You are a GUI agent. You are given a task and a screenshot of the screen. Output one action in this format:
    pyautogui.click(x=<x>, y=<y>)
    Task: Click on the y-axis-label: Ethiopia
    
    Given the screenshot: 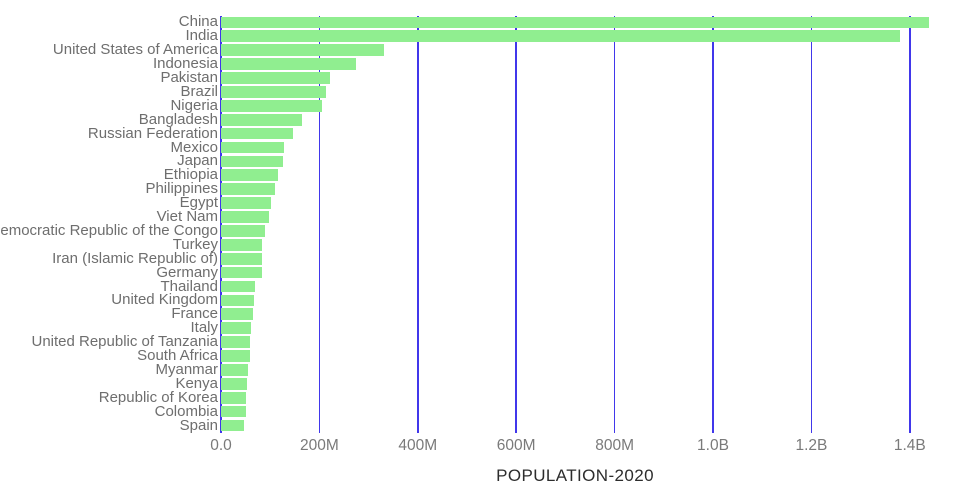 What is the action you would take?
    pyautogui.click(x=190, y=175)
    